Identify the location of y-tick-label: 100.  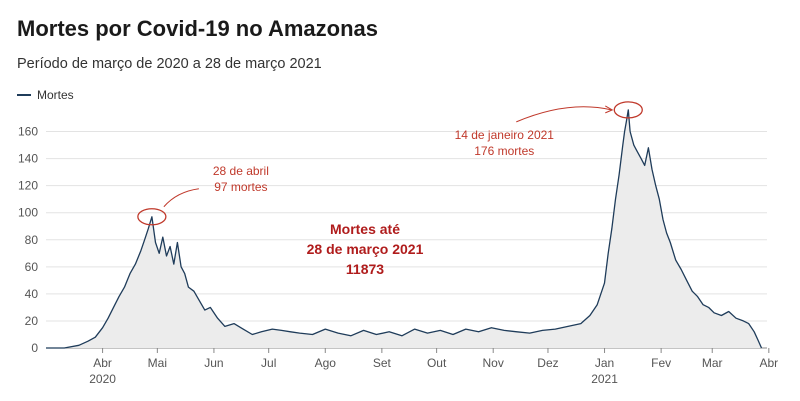
(28, 213).